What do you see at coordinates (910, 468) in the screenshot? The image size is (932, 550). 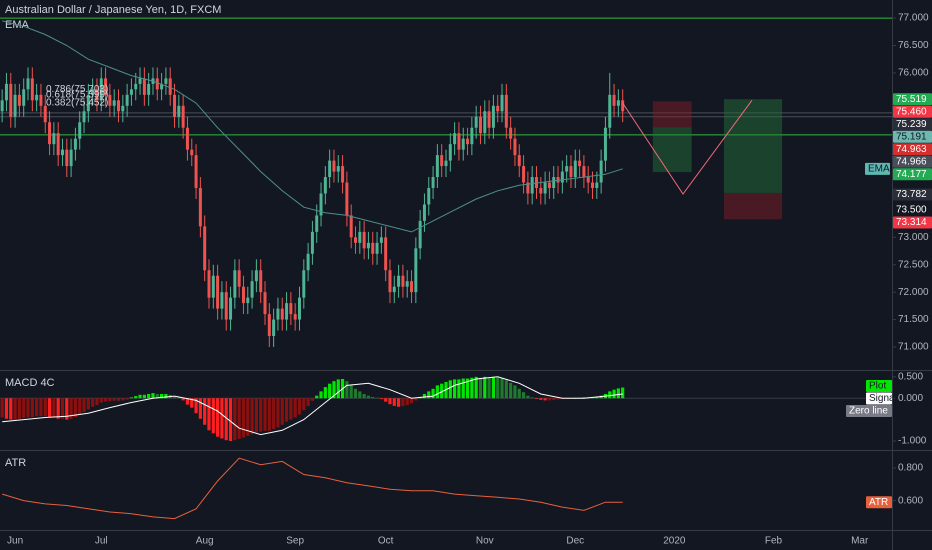 I see `y-tick-label: 0.800` at bounding box center [910, 468].